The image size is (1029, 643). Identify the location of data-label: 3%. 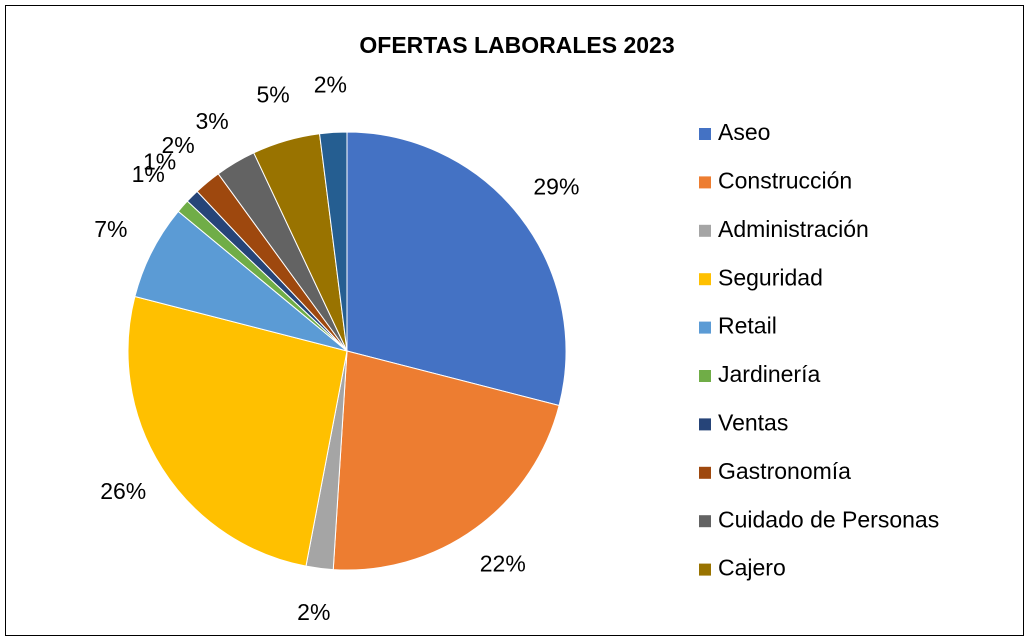
(211, 121).